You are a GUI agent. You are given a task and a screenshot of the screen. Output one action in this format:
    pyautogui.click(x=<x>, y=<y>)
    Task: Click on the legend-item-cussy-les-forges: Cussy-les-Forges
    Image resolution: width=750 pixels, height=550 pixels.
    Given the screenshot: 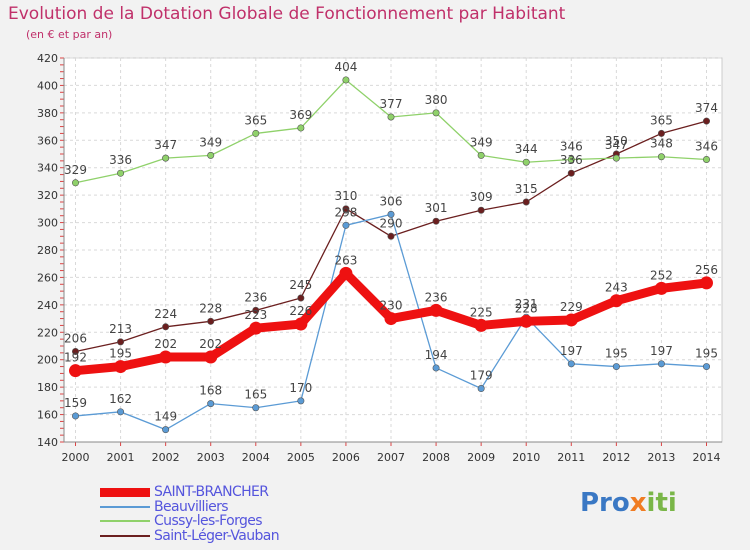 What is the action you would take?
    pyautogui.click(x=189, y=521)
    